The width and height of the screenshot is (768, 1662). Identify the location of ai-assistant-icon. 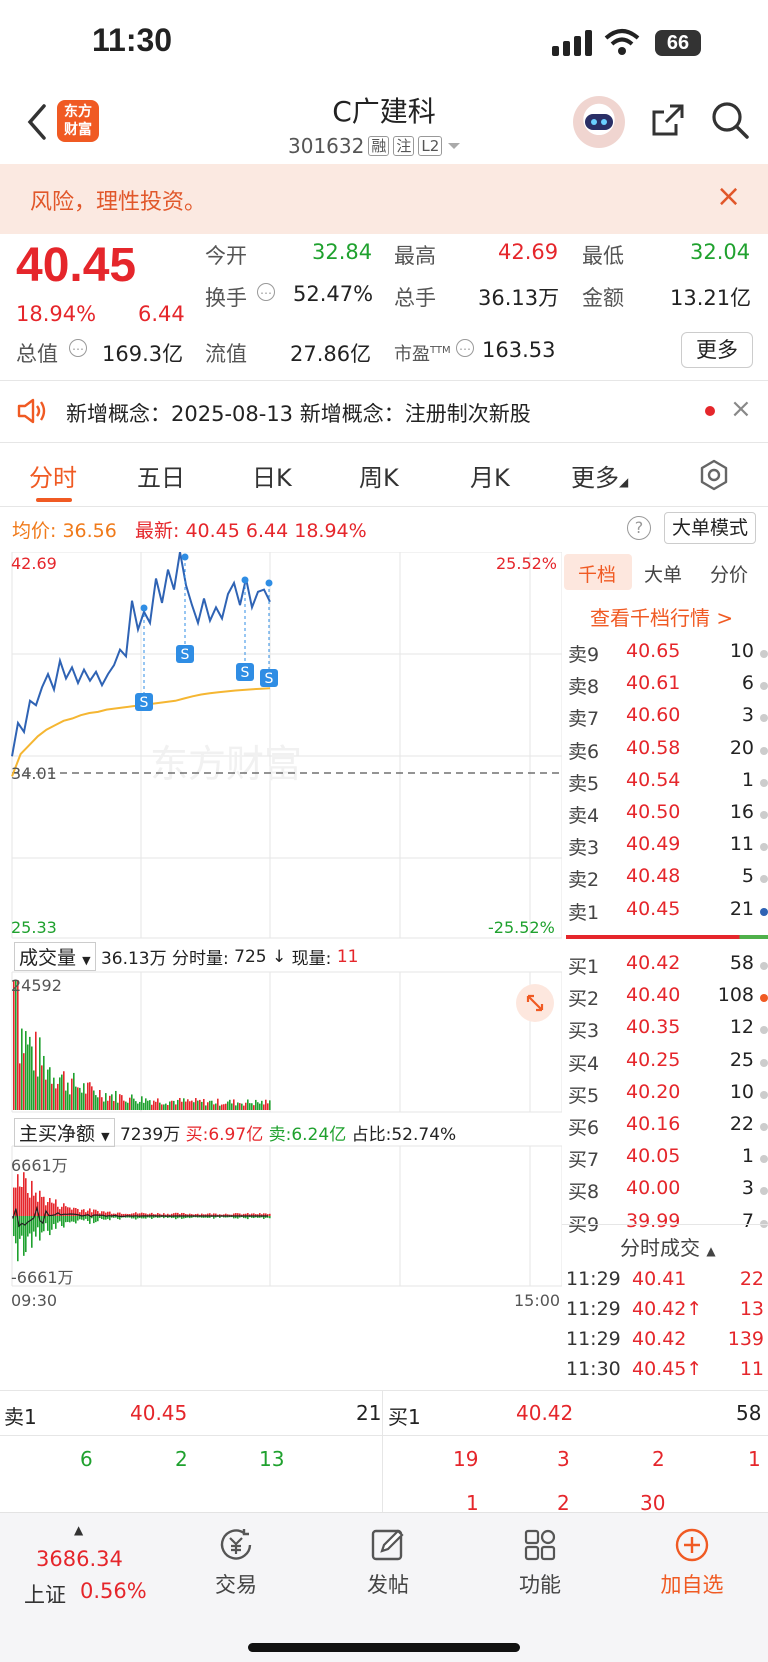
(599, 122).